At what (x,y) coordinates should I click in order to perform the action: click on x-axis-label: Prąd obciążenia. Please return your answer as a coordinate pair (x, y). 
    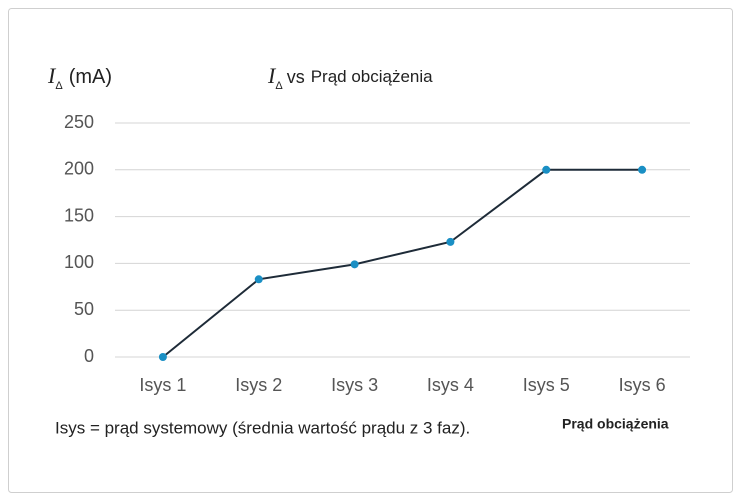
    Looking at the image, I should click on (615, 424).